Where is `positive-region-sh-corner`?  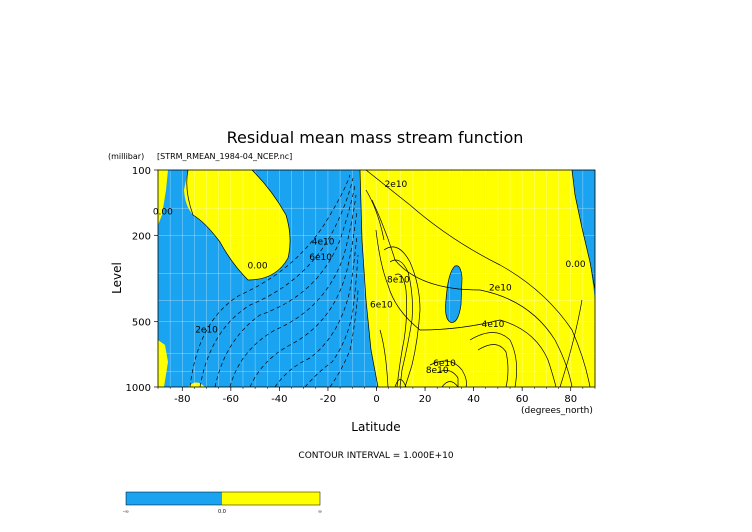 positive-region-sh-corner is located at coordinates (163, 197).